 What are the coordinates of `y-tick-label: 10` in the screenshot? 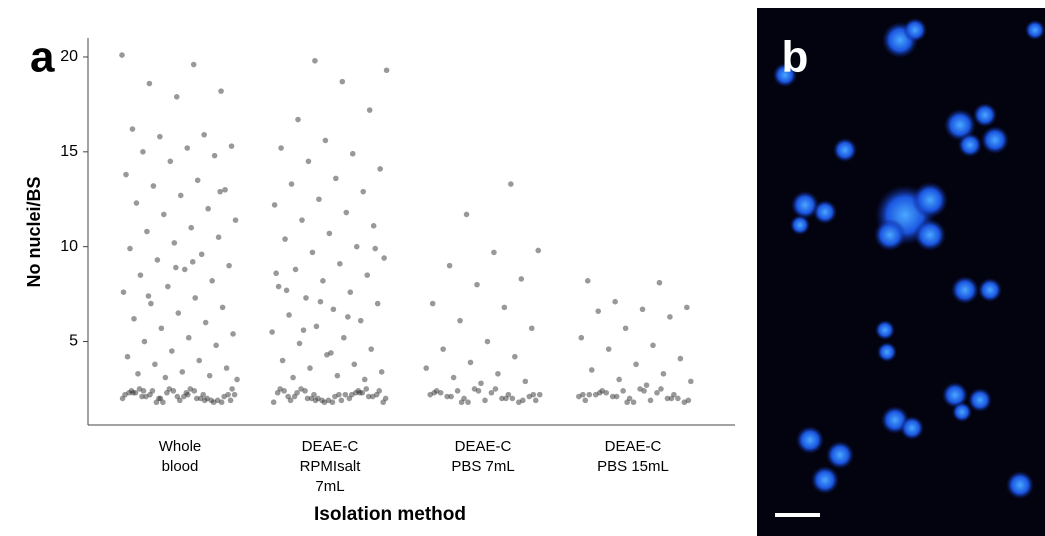 It's located at (69, 246).